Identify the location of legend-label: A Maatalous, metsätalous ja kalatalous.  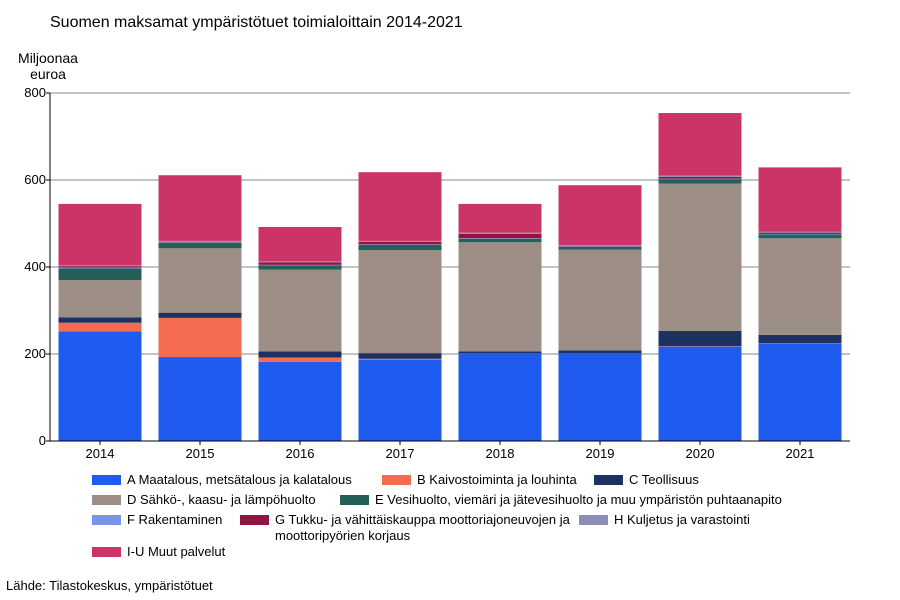
(239, 479).